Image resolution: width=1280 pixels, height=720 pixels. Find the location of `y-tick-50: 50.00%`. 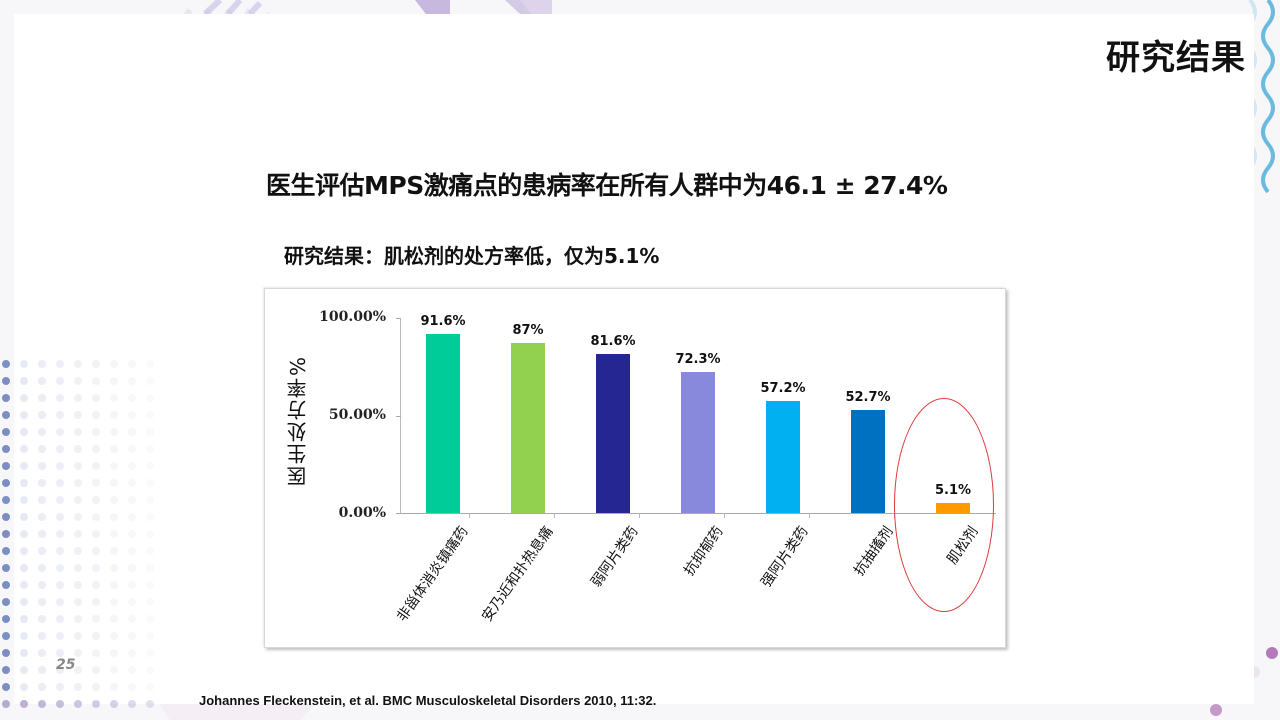

y-tick-50: 50.00% is located at coordinates (357, 415).